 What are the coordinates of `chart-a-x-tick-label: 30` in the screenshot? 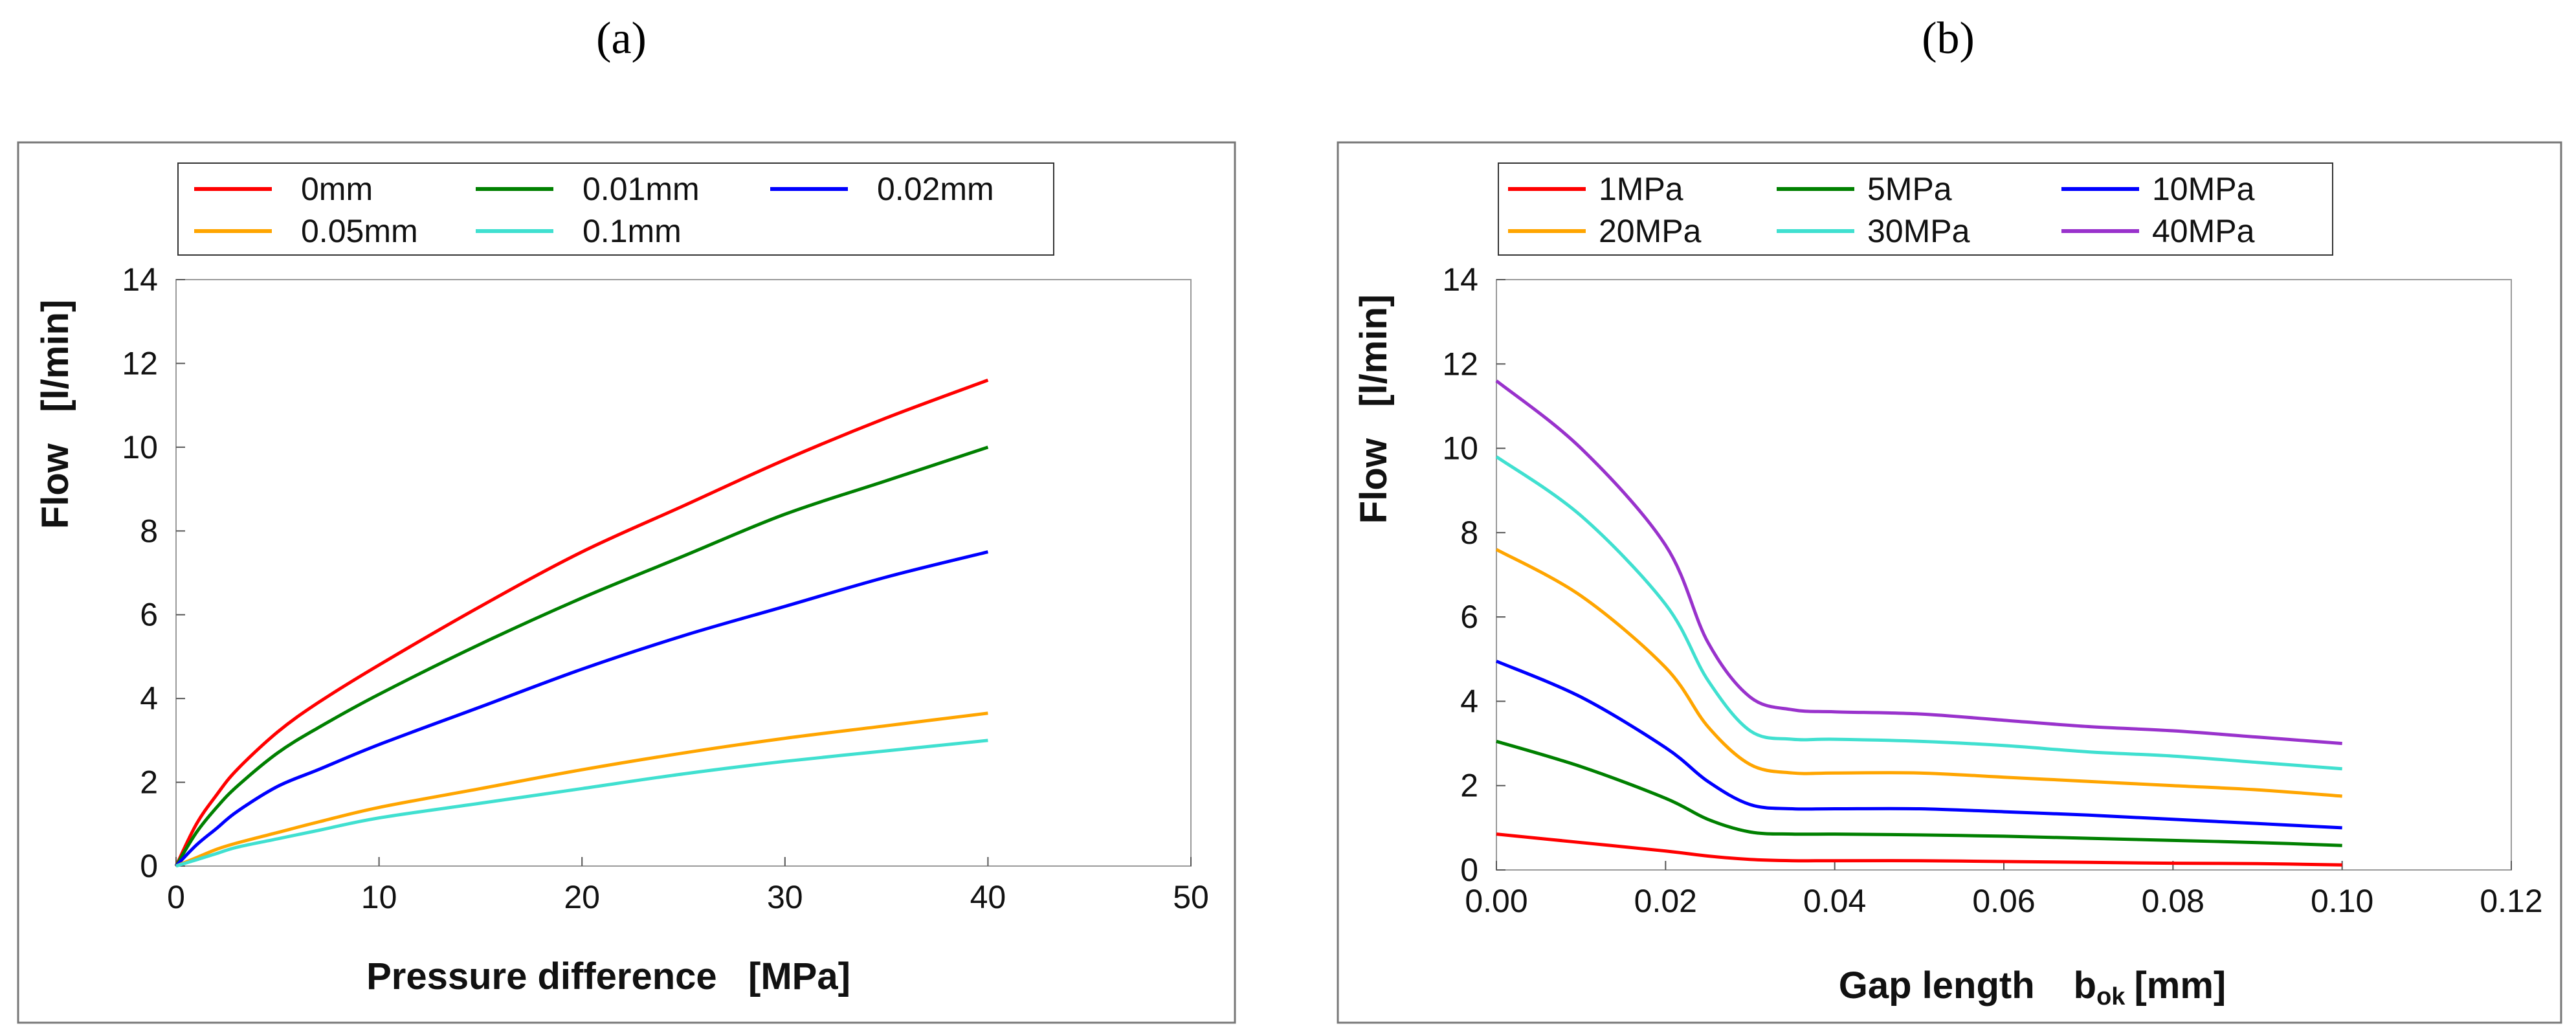 It's located at (785, 897).